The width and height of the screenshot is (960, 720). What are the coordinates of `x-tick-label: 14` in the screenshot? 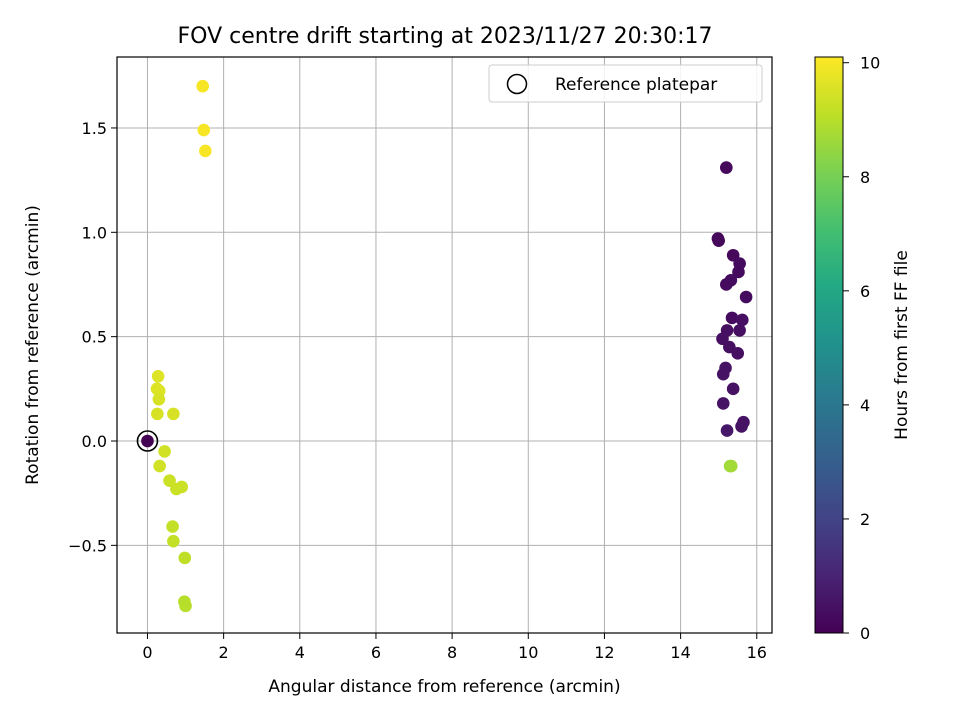 It's located at (680, 652).